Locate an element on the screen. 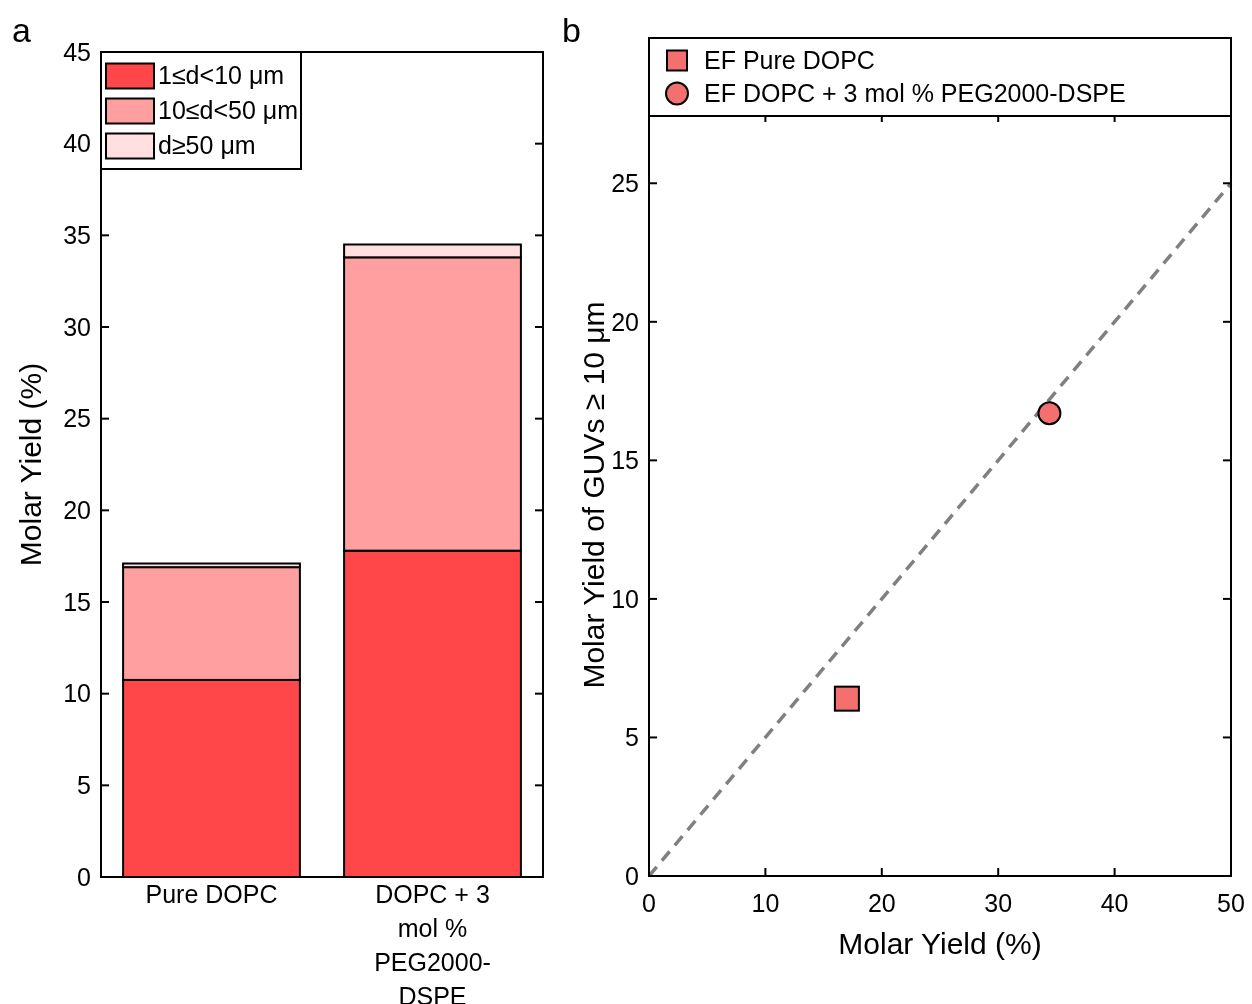  y-tick-label: 35 is located at coordinates (77, 235).